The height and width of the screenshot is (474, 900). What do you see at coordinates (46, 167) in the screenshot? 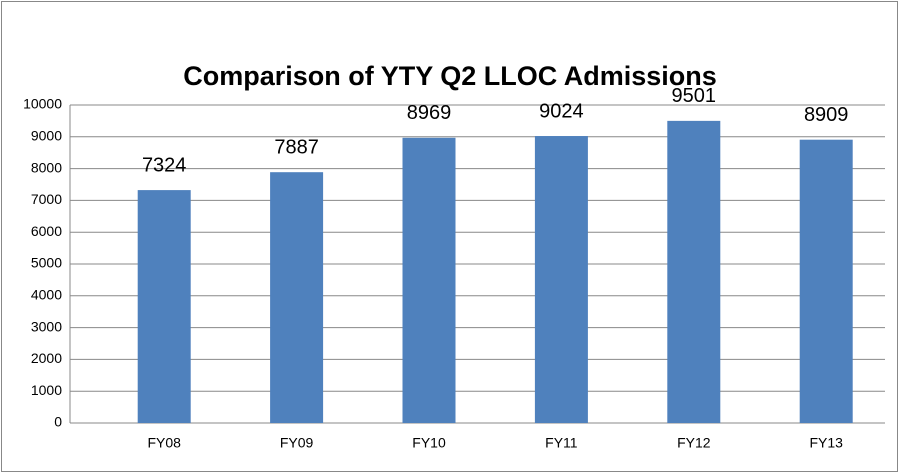
I see `y-tick-label: 8000` at bounding box center [46, 167].